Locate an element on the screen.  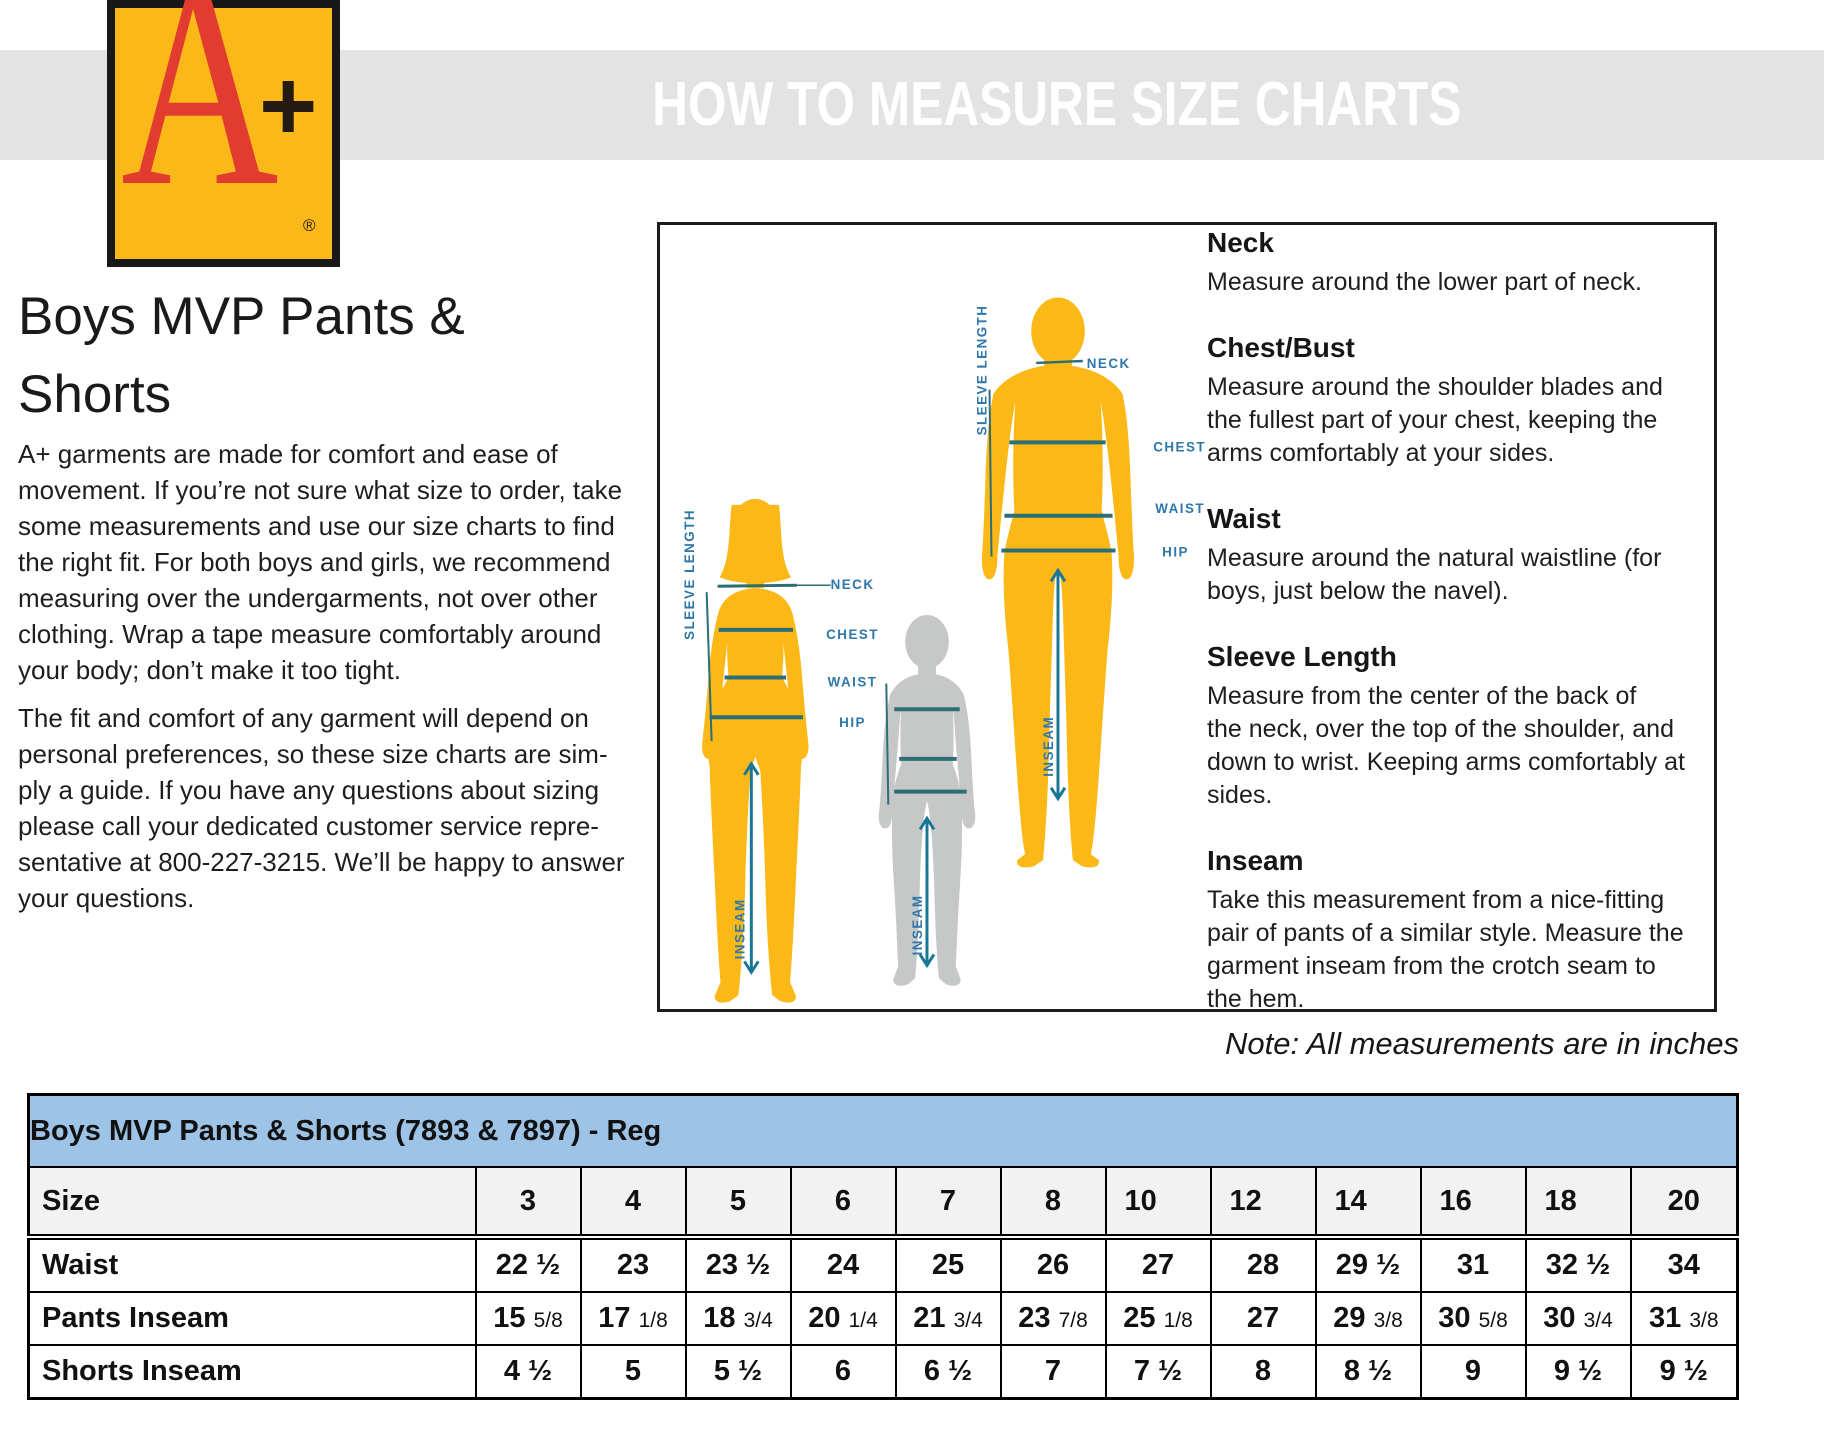
banner-title: HOW TO MEASURE SIZE CHARTS is located at coordinates (1057, 104).